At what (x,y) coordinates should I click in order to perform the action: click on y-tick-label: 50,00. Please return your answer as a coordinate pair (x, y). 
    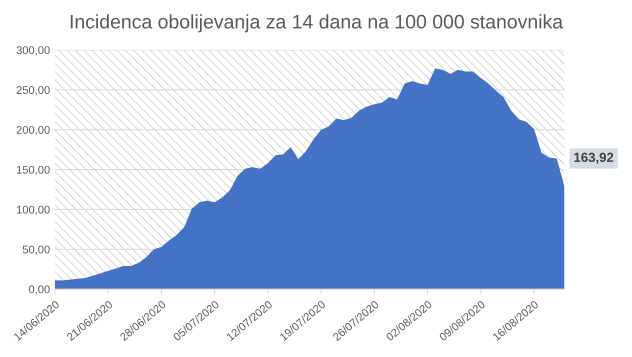
    Looking at the image, I should click on (36, 250).